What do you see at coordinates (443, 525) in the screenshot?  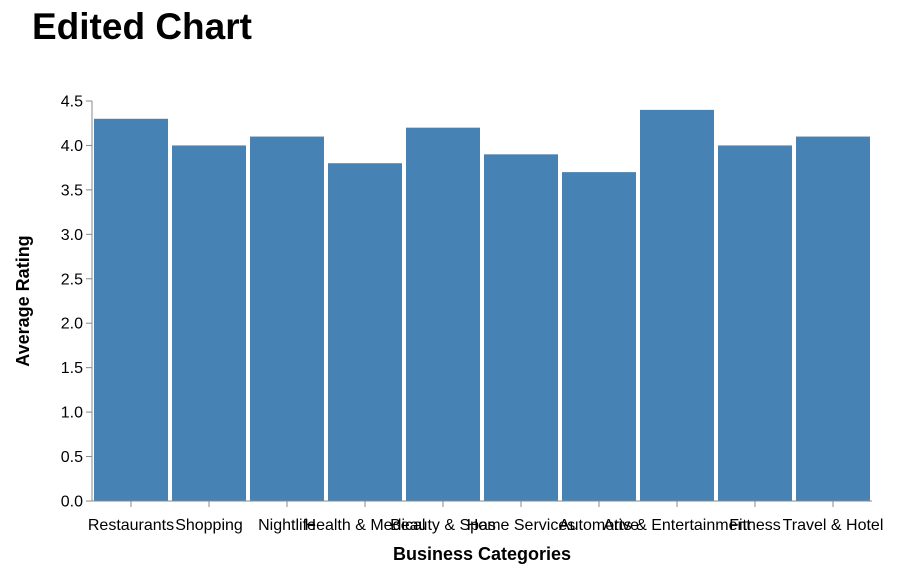 I see `x-tick-label: Beauty & Spas` at bounding box center [443, 525].